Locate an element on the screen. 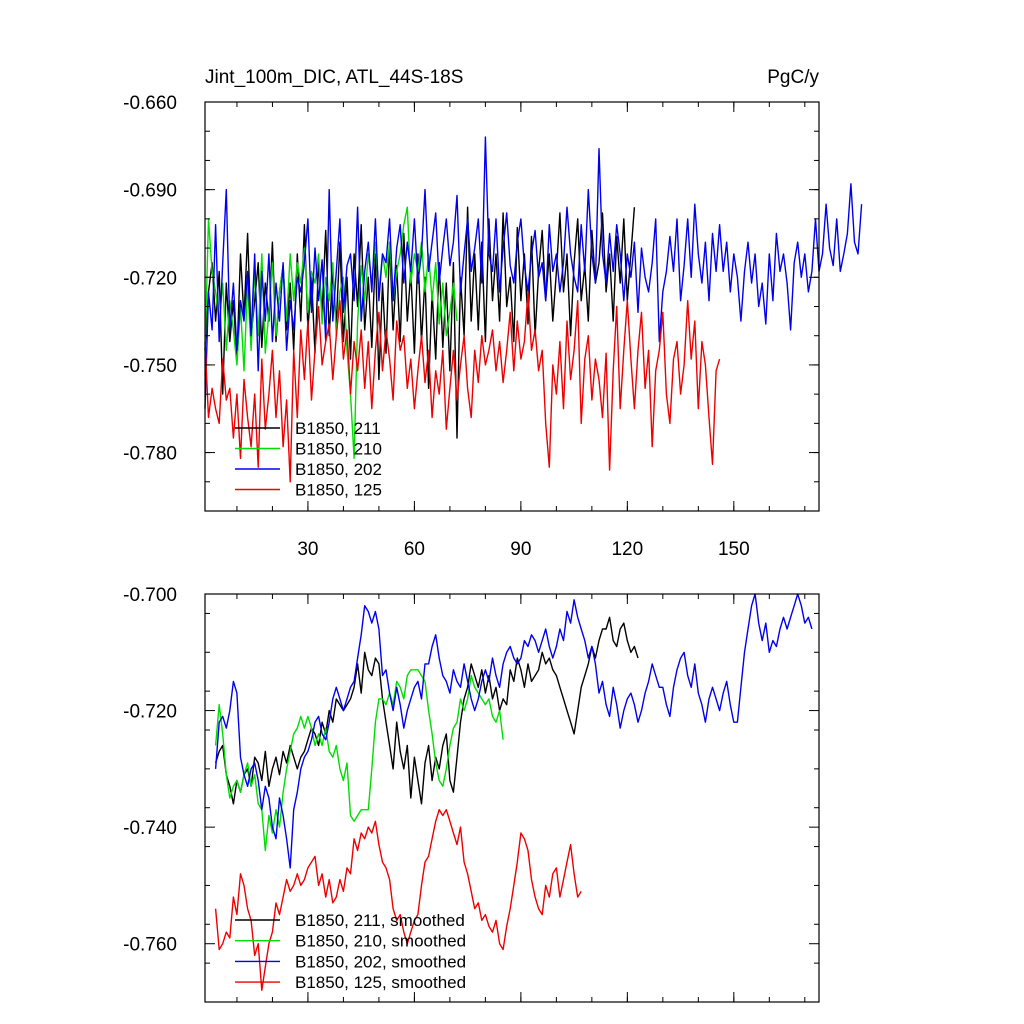 The height and width of the screenshot is (1024, 1024). top-legend-label: B1850, 210 is located at coordinates (338, 449).